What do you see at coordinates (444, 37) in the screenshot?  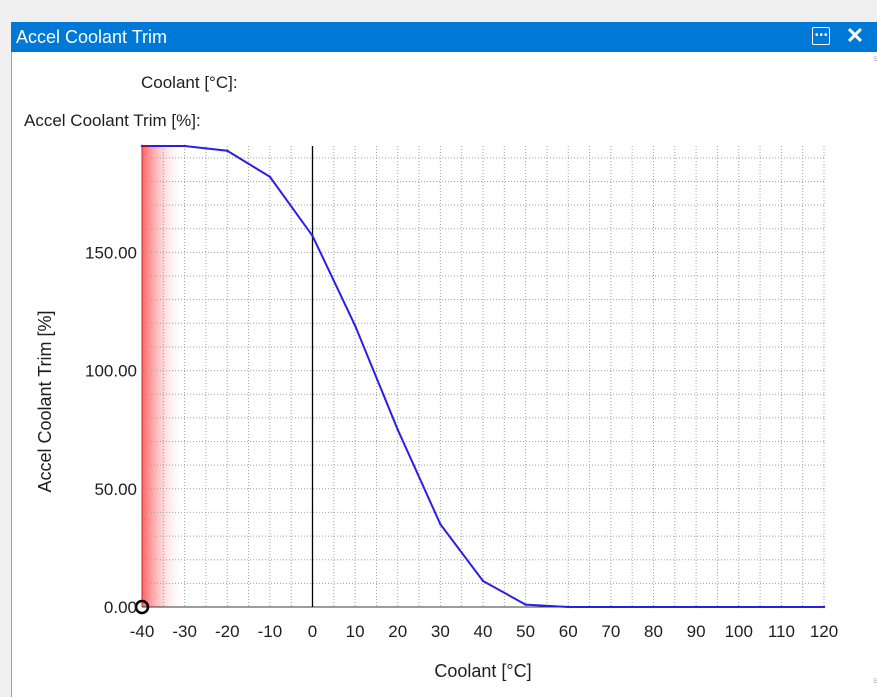 I see `panel-titlebar: Accel Coolant Trim ••• ✕` at bounding box center [444, 37].